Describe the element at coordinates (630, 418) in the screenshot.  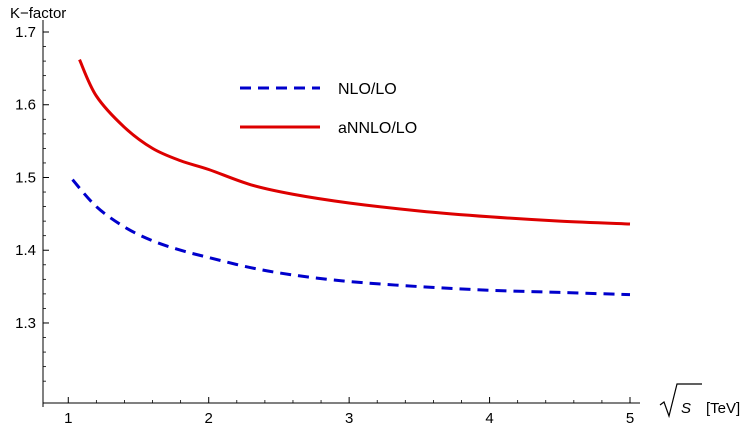
I see `x-tick-label: 5` at that location.